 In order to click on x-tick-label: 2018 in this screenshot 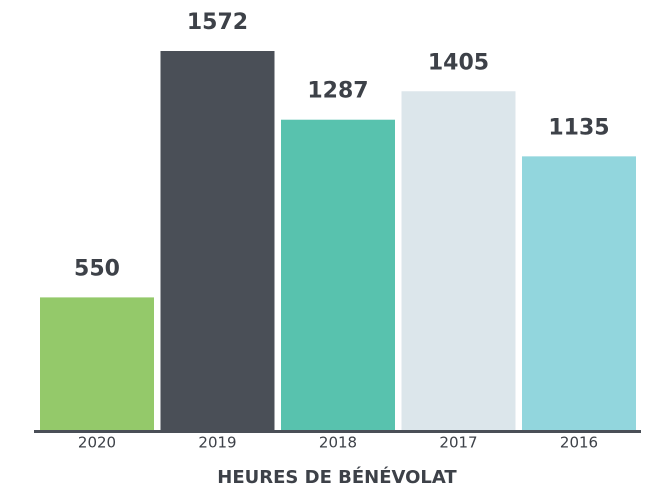, I will do `click(338, 443)`.